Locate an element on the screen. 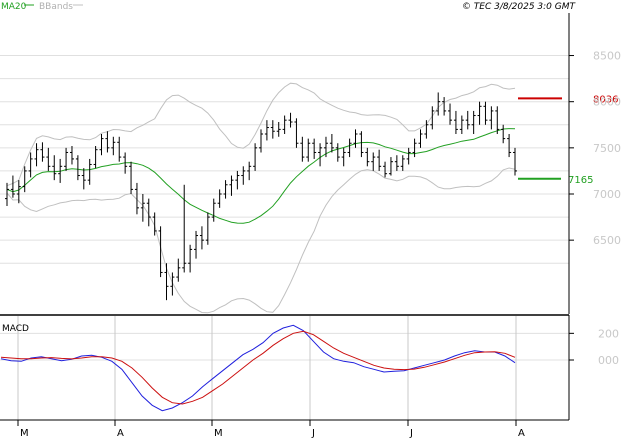 The image size is (627, 440). macd-tick-label-000: 000 is located at coordinates (608, 360).